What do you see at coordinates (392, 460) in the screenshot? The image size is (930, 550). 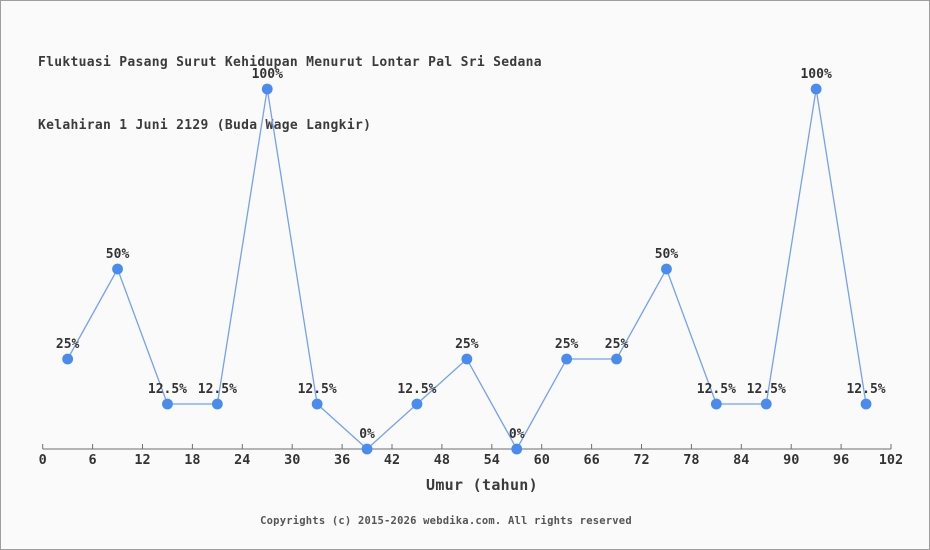 I see `x-tick-label: 42` at bounding box center [392, 460].